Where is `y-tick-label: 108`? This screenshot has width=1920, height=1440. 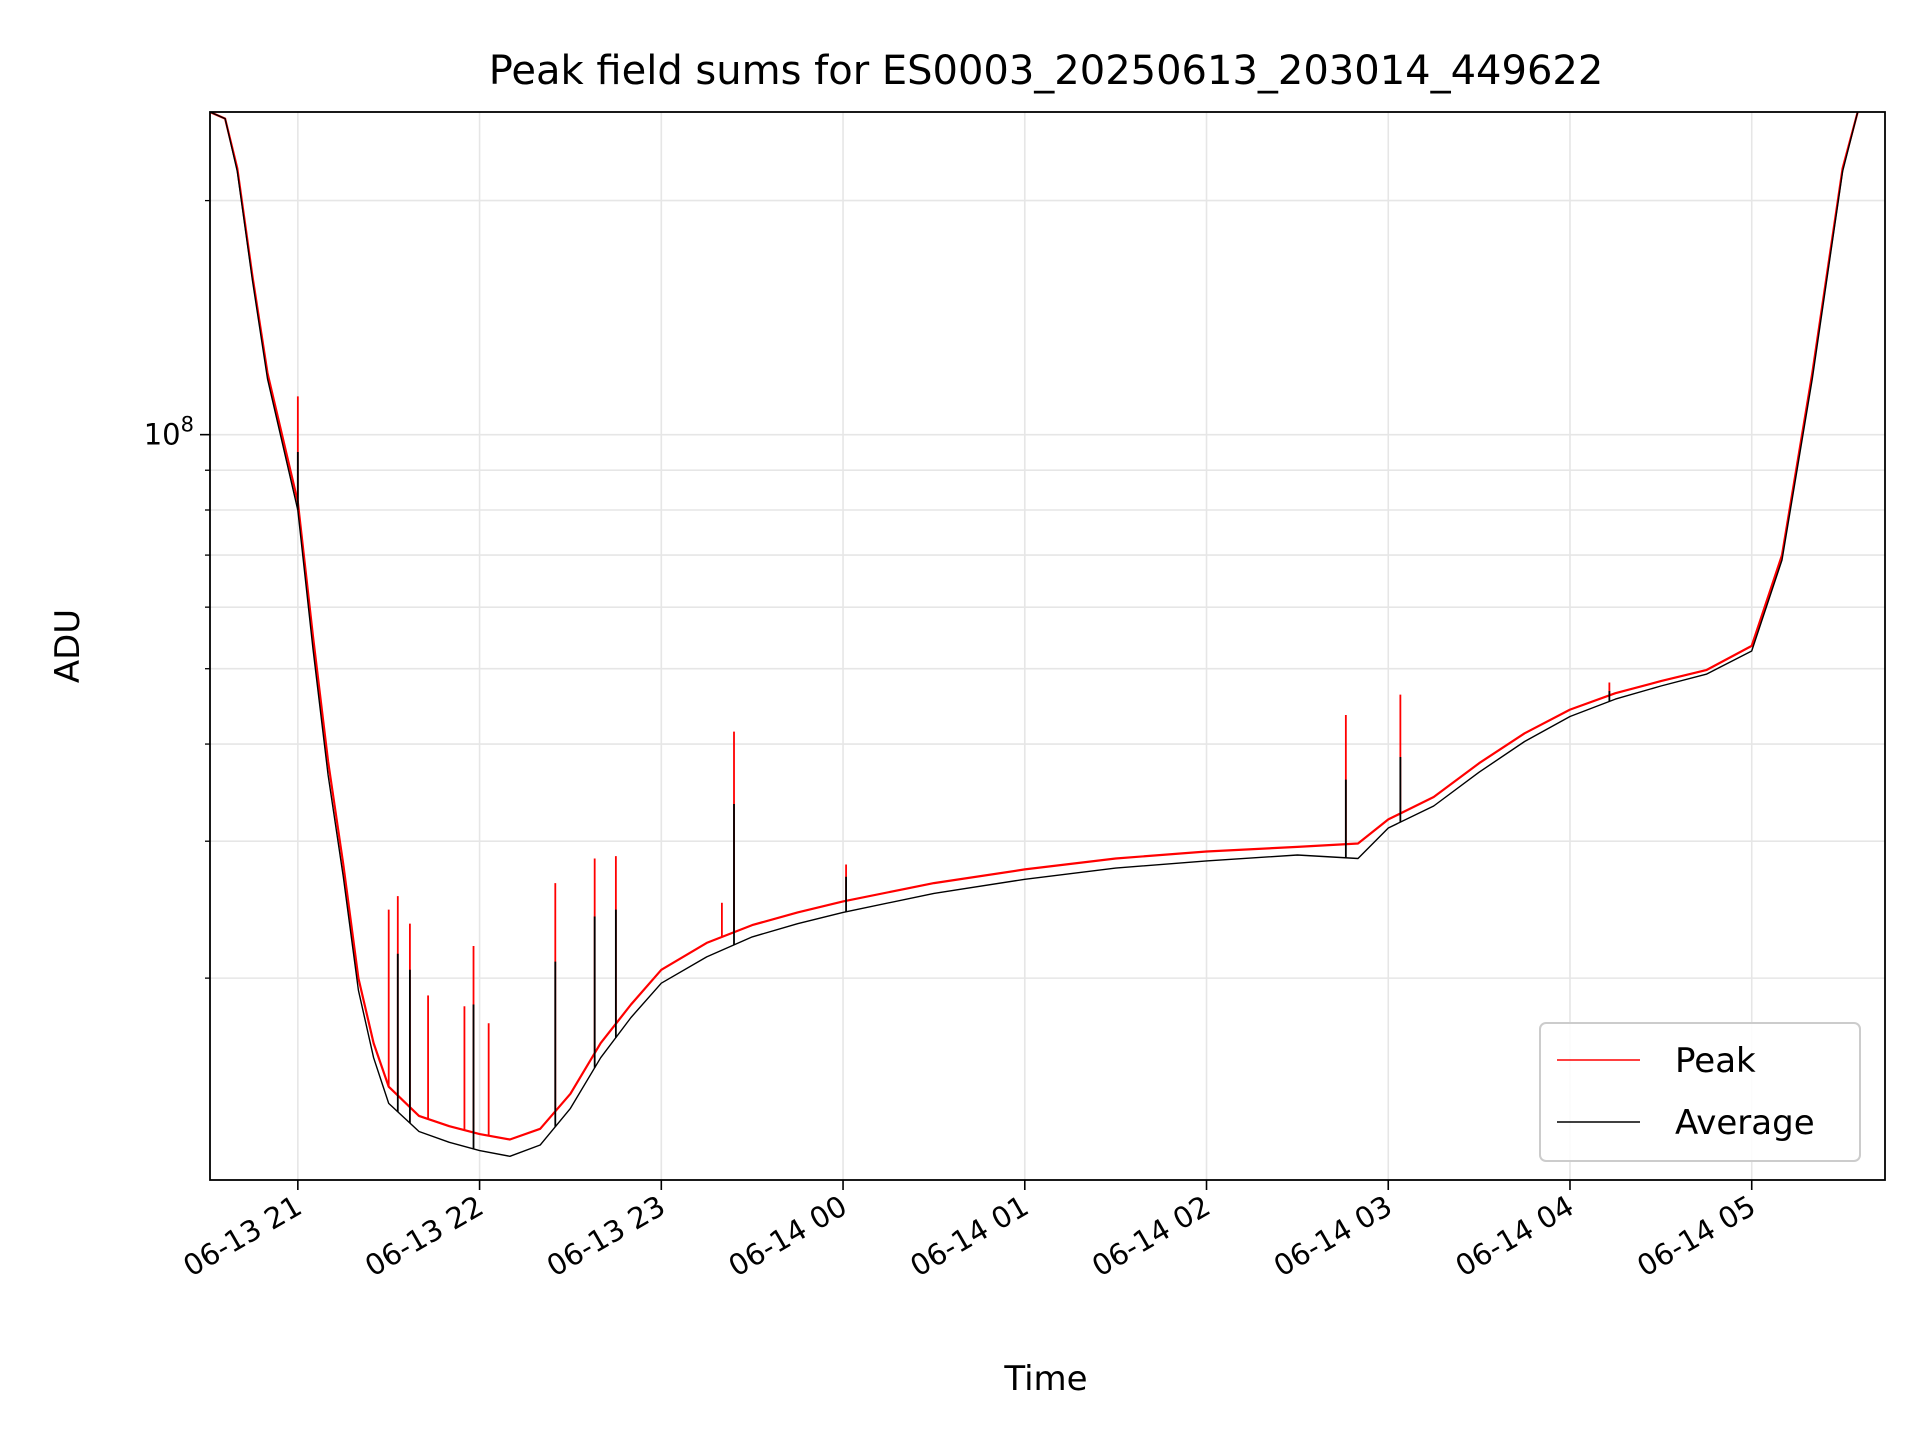
y-tick-label: 108 is located at coordinates (169, 432).